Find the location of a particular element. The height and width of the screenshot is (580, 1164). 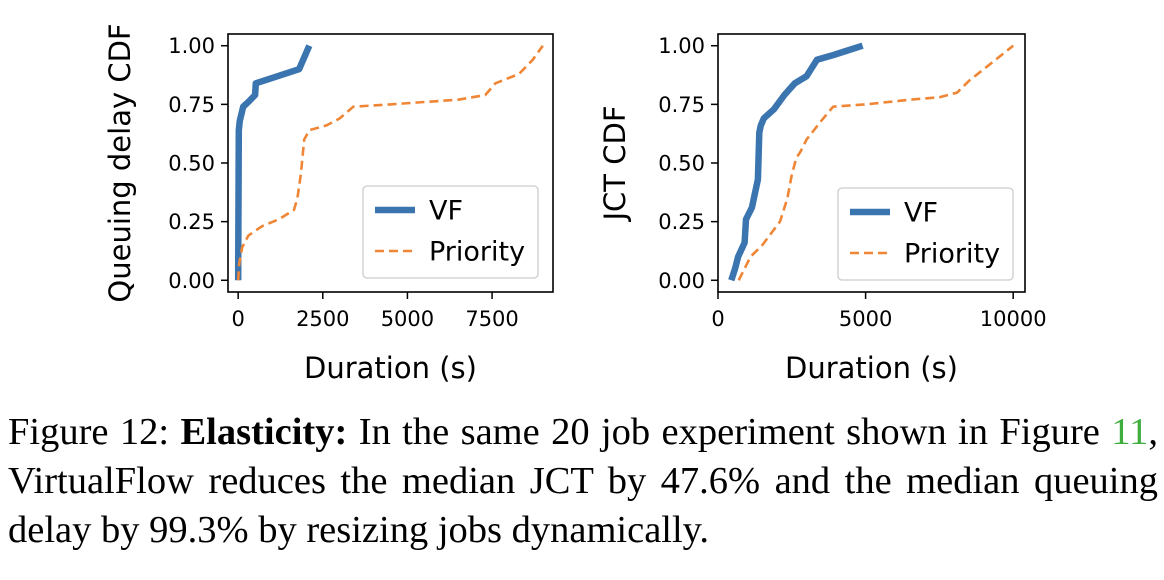

caption-figure-reference-link: 11 is located at coordinates (1130, 432).